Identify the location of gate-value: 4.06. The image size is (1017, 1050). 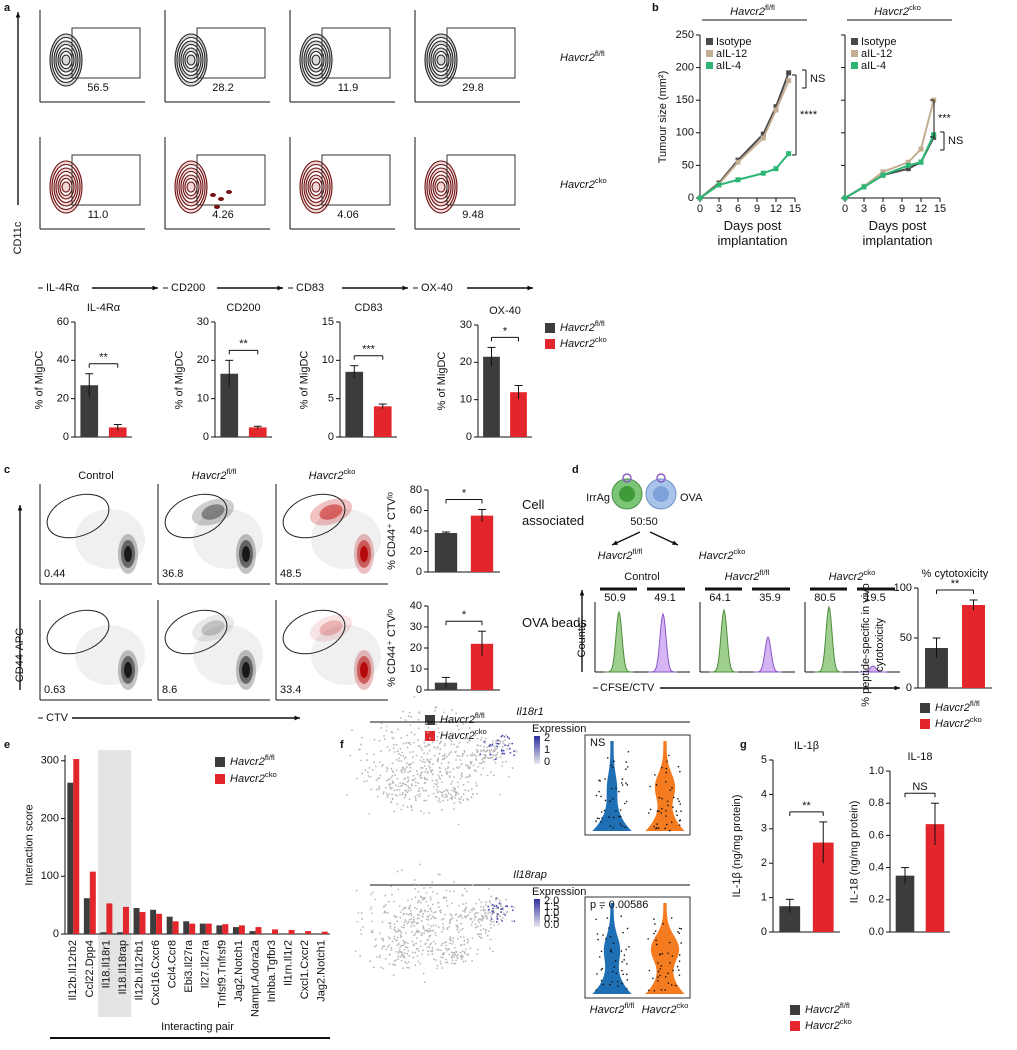
(347, 215).